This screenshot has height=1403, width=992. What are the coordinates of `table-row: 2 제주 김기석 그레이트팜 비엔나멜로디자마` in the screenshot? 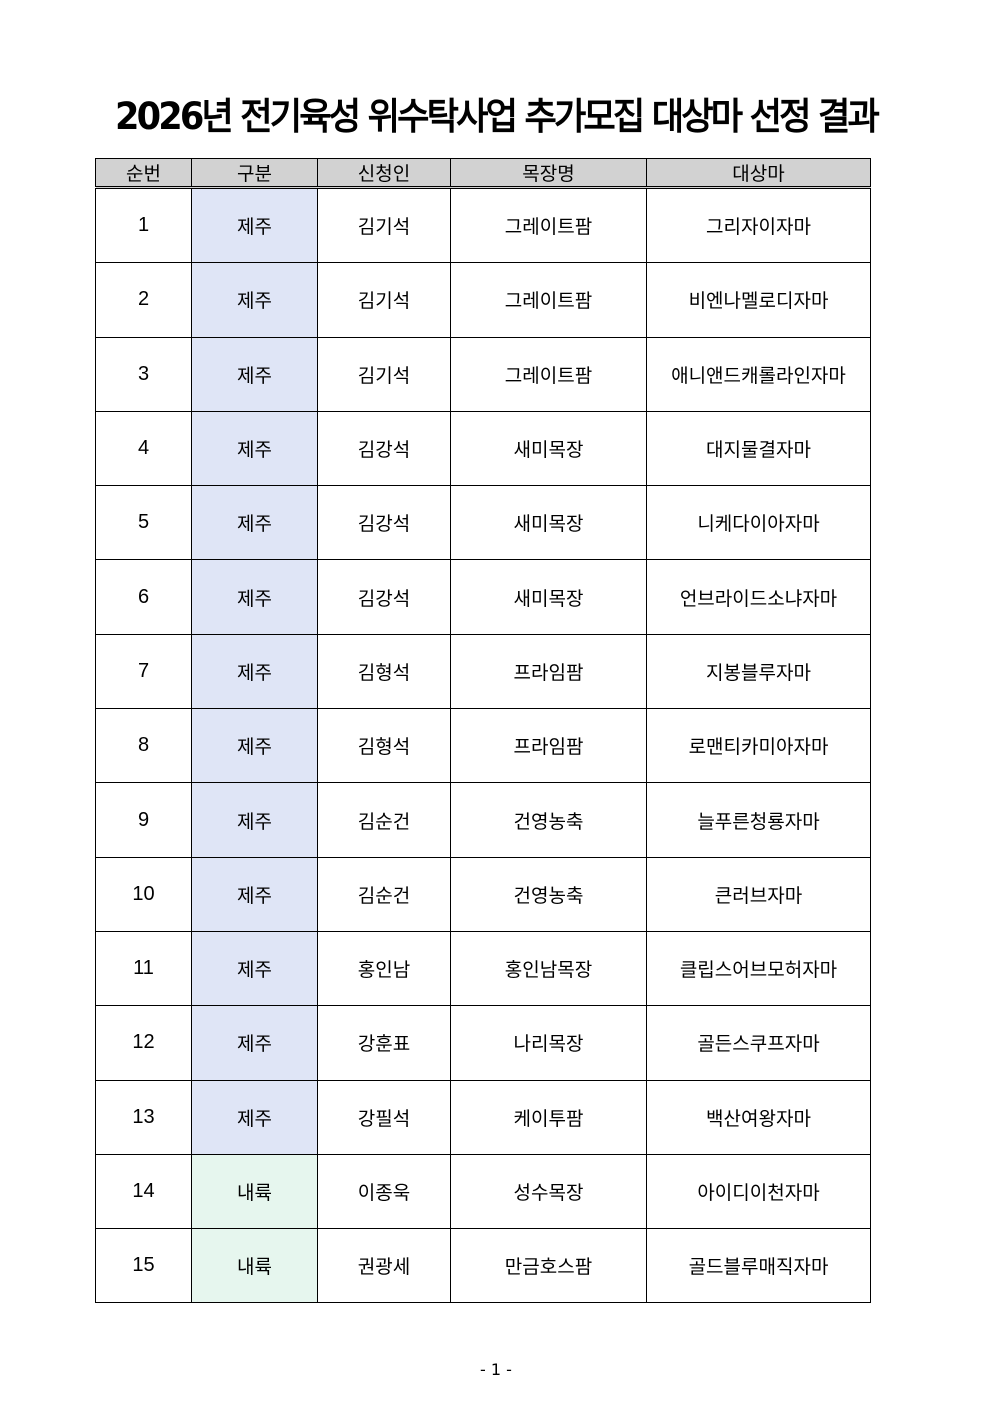 It's located at (483, 300).